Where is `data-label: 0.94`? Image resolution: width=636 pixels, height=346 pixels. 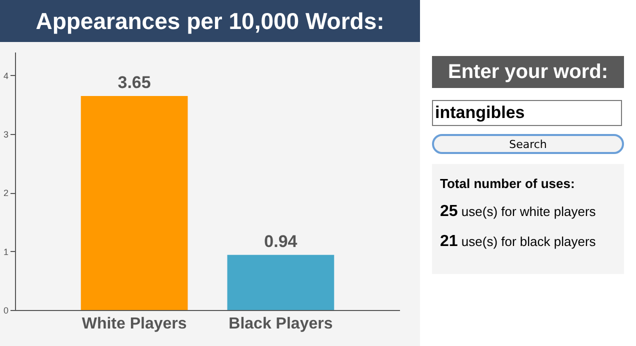
data-label: 0.94 is located at coordinates (281, 241).